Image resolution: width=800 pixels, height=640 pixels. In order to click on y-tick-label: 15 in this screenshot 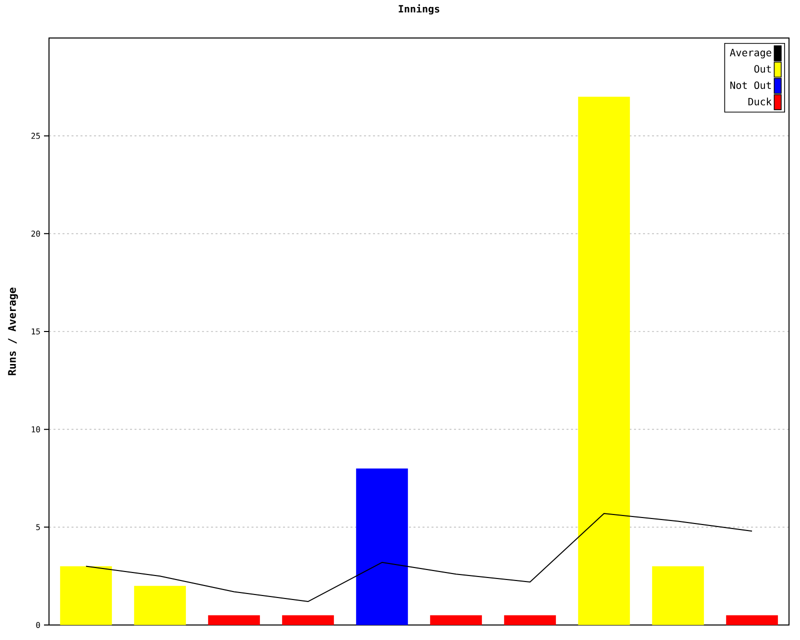, I will do `click(36, 331)`.